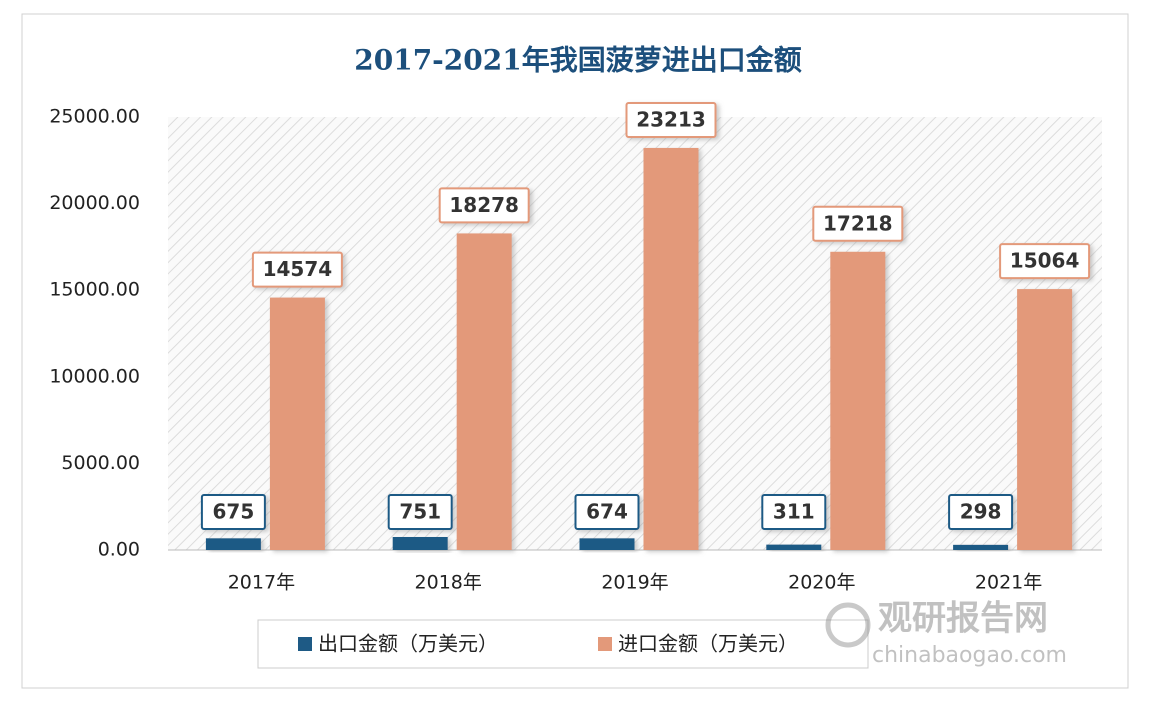  I want to click on value-label: 311, so click(794, 512).